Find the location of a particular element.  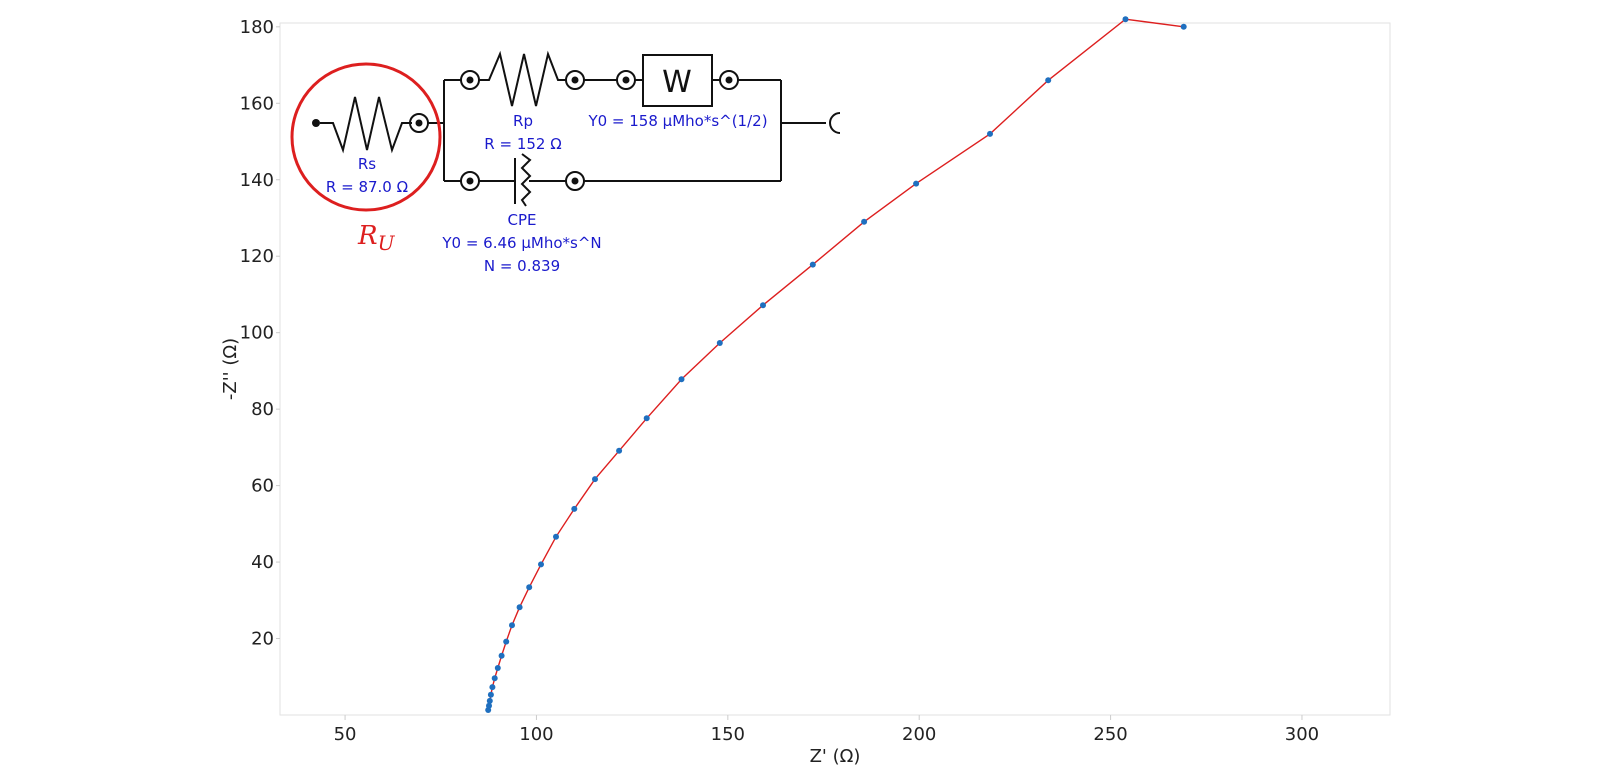

x-axis-ticks: 50 100 150 200 250 300 is located at coordinates (826, 730).